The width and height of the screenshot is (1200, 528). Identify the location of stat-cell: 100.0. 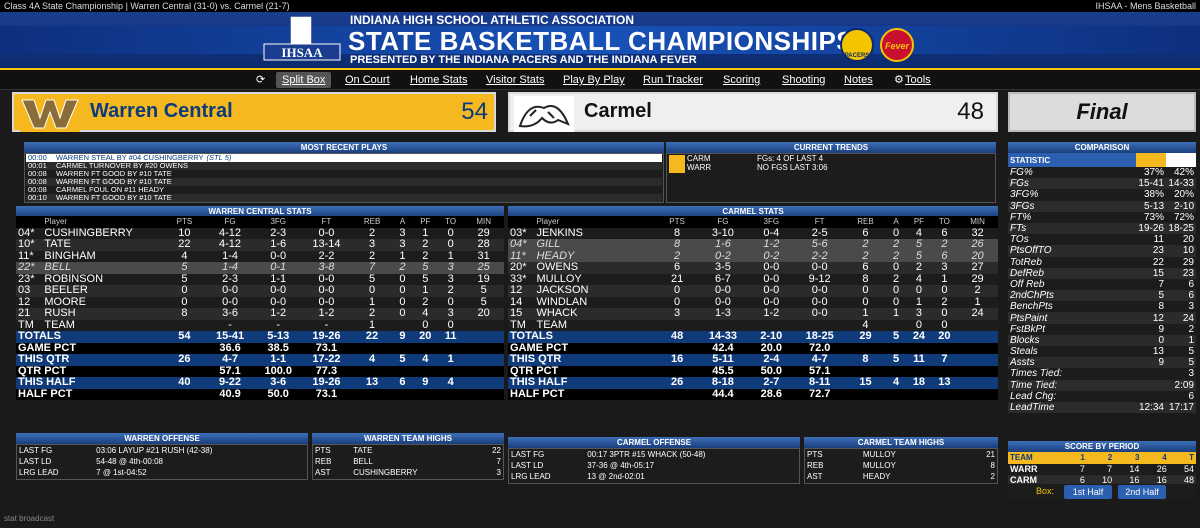
(278, 371).